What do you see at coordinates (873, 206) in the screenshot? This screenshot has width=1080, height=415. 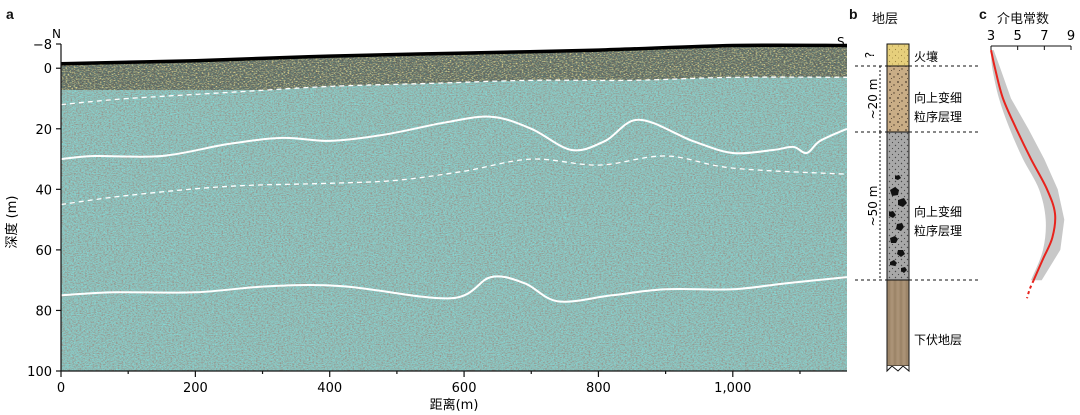 I see `thickness-label-lower: ~50 m` at bounding box center [873, 206].